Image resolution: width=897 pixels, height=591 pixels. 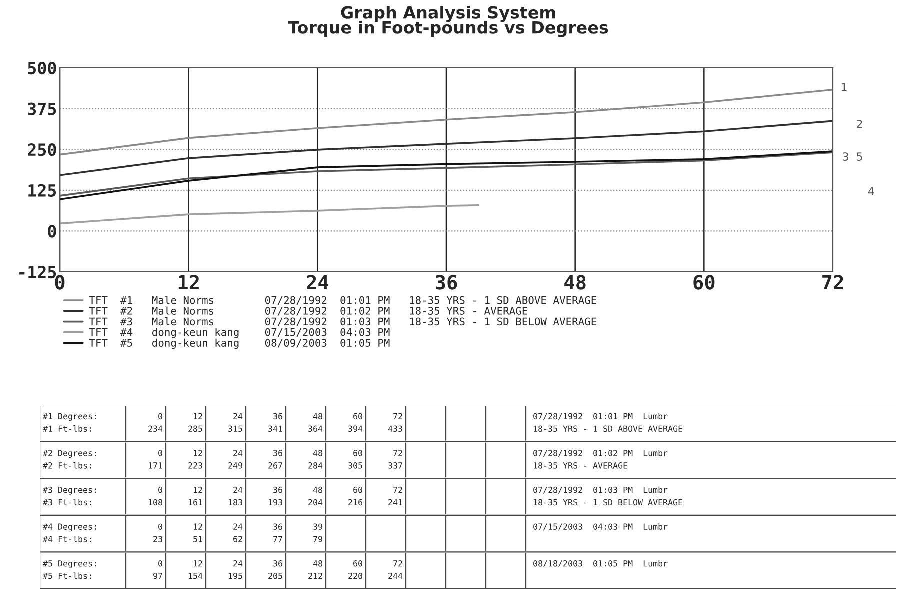 What do you see at coordinates (42, 68) in the screenshot?
I see `y-tick-label: 500` at bounding box center [42, 68].